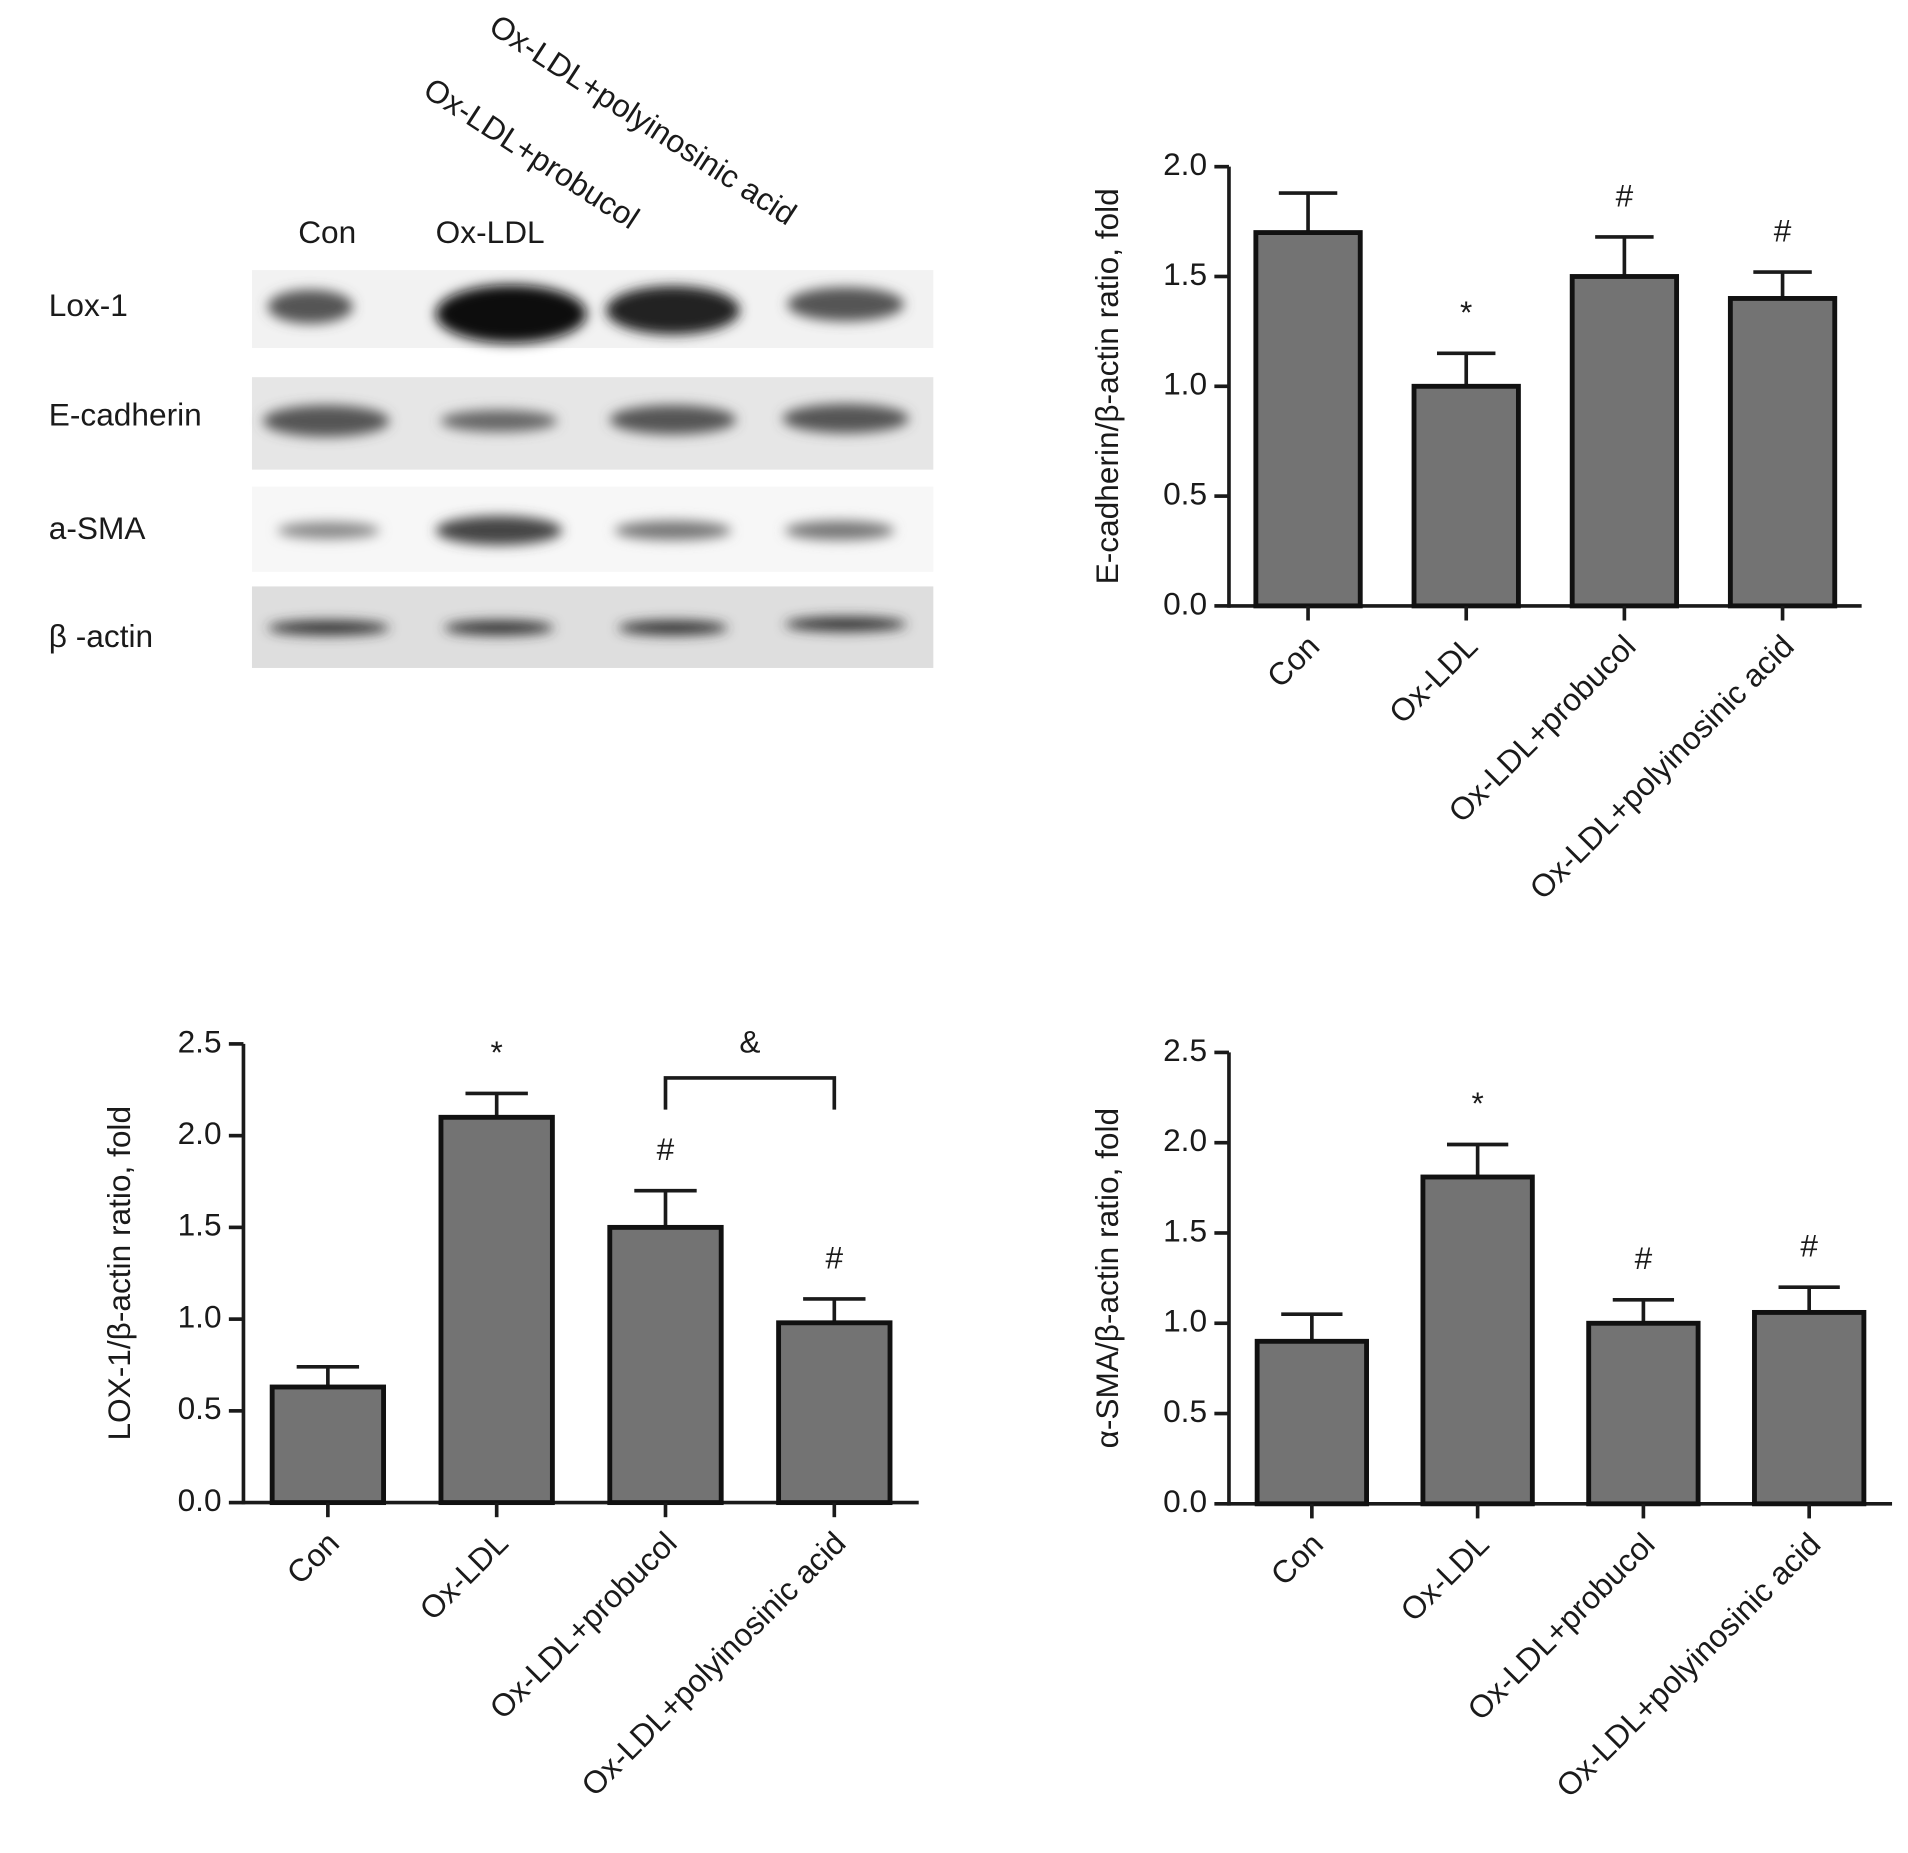  I want to click on lane-label: Con, so click(327, 232).